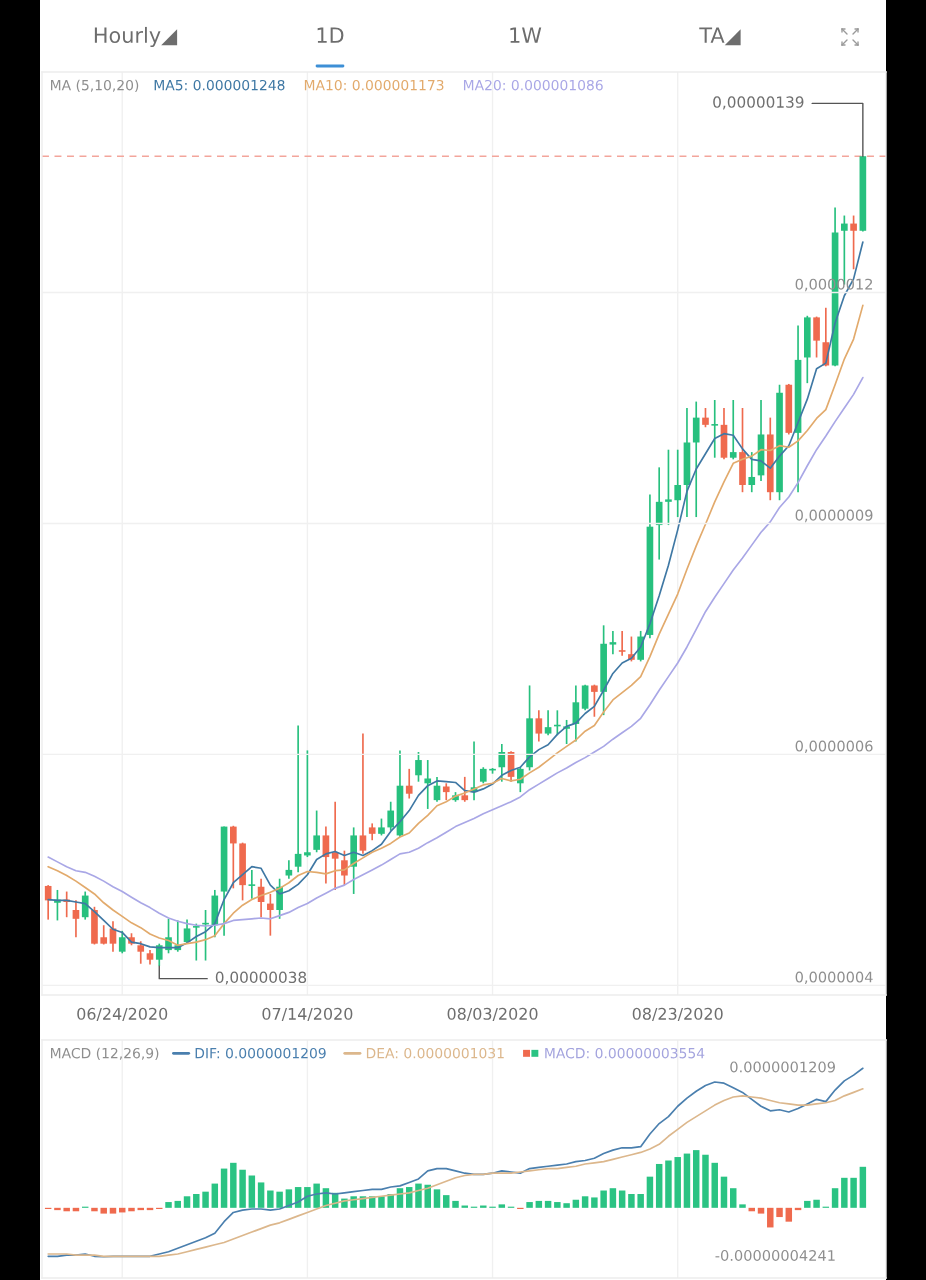 Image resolution: width=926 pixels, height=1280 pixels. I want to click on text: MA10: 0.000001173, so click(374, 85).